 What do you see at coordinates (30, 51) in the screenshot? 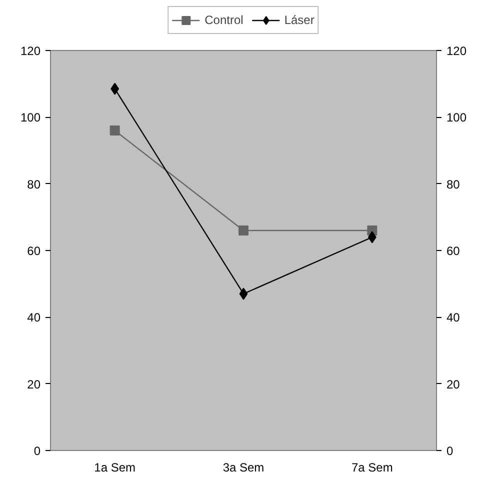
I see `y-tick-label: 120` at bounding box center [30, 51].